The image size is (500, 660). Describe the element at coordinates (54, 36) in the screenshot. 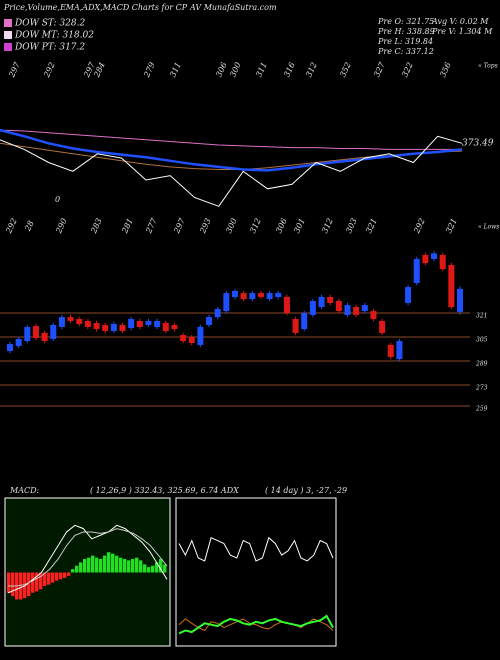

I see `legend-label: DOW MT: 318.02` at that location.